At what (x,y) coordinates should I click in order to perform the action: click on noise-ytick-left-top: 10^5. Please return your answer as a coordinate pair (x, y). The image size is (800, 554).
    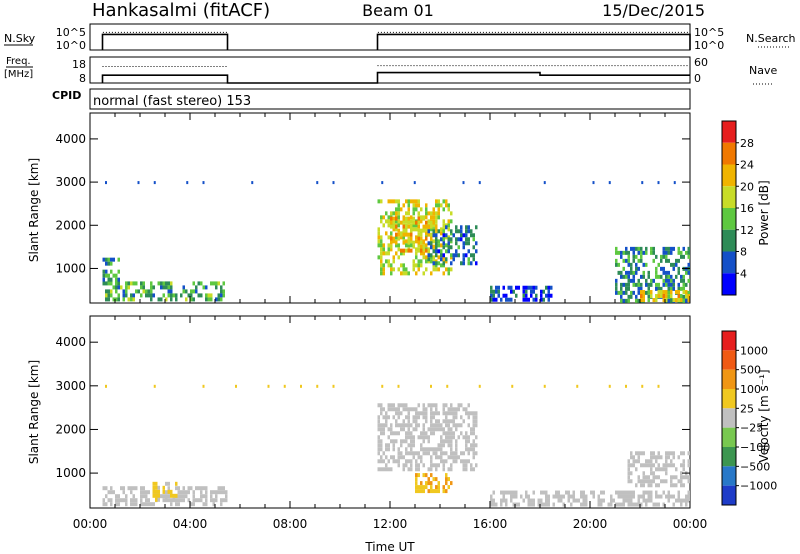
    Looking at the image, I should click on (71, 32).